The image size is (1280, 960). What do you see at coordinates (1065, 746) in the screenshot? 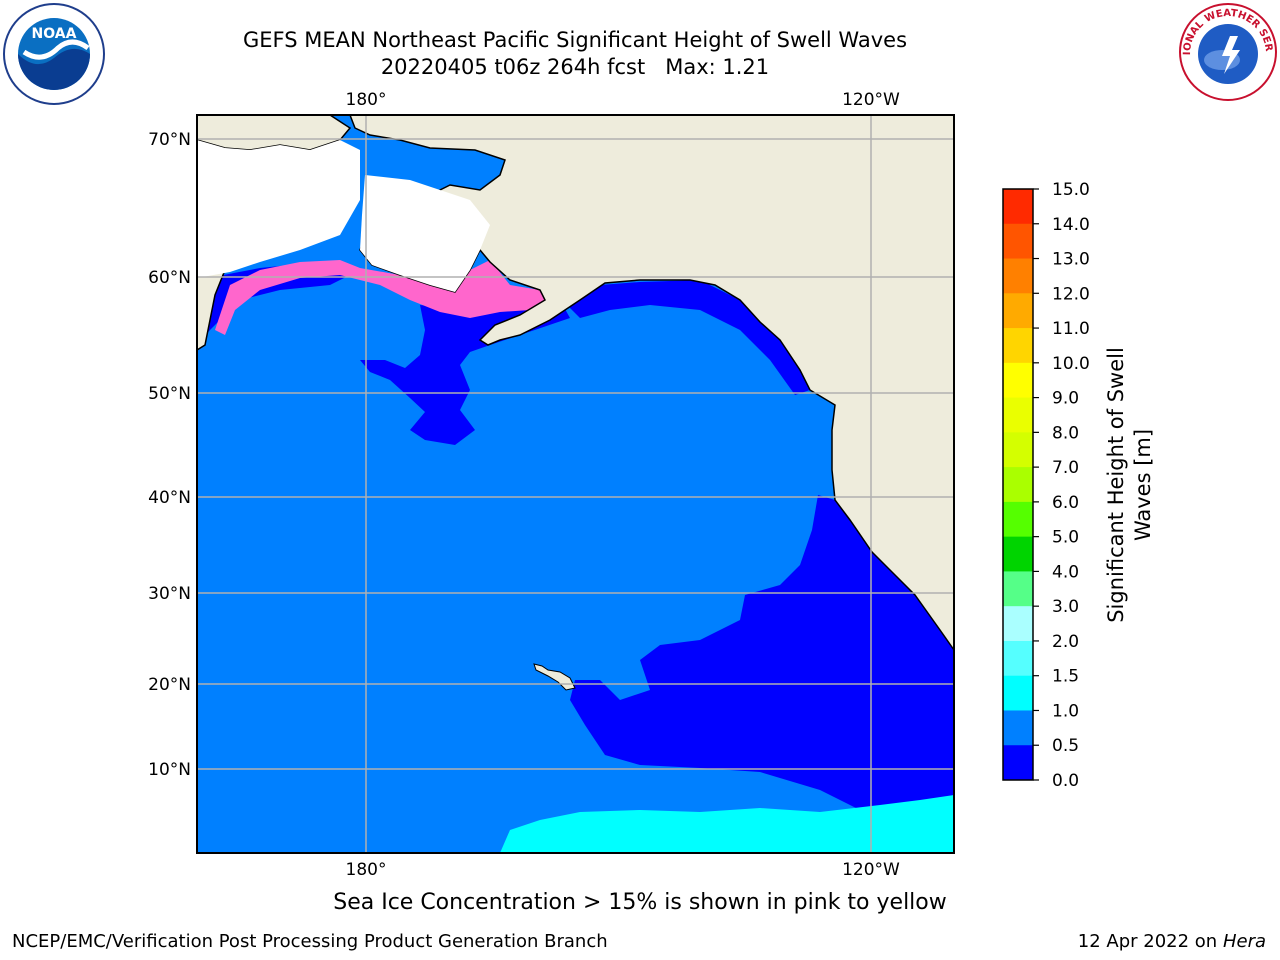
I see `colorbar-tick-label: 0.5` at bounding box center [1065, 746].